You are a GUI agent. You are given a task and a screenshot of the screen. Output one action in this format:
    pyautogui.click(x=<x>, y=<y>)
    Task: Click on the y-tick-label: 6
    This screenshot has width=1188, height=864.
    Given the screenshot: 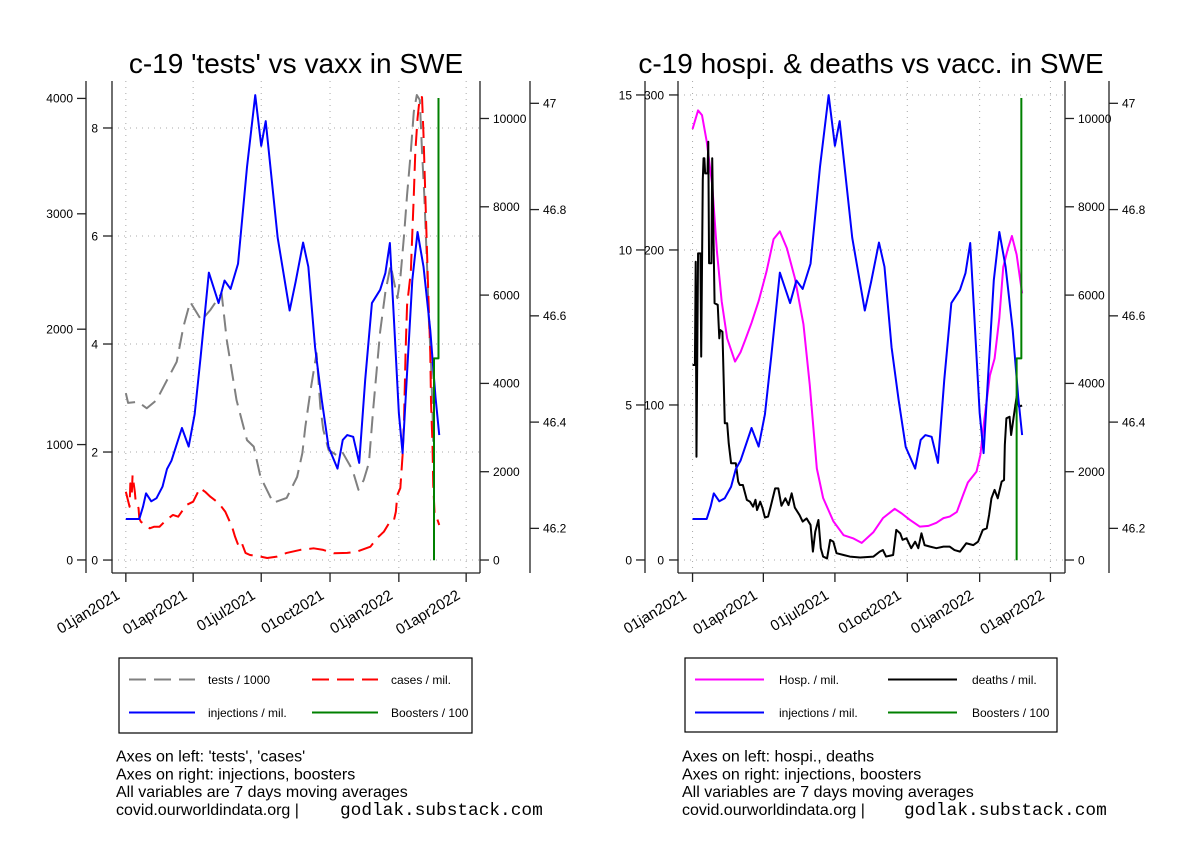 What is the action you would take?
    pyautogui.click(x=94, y=236)
    